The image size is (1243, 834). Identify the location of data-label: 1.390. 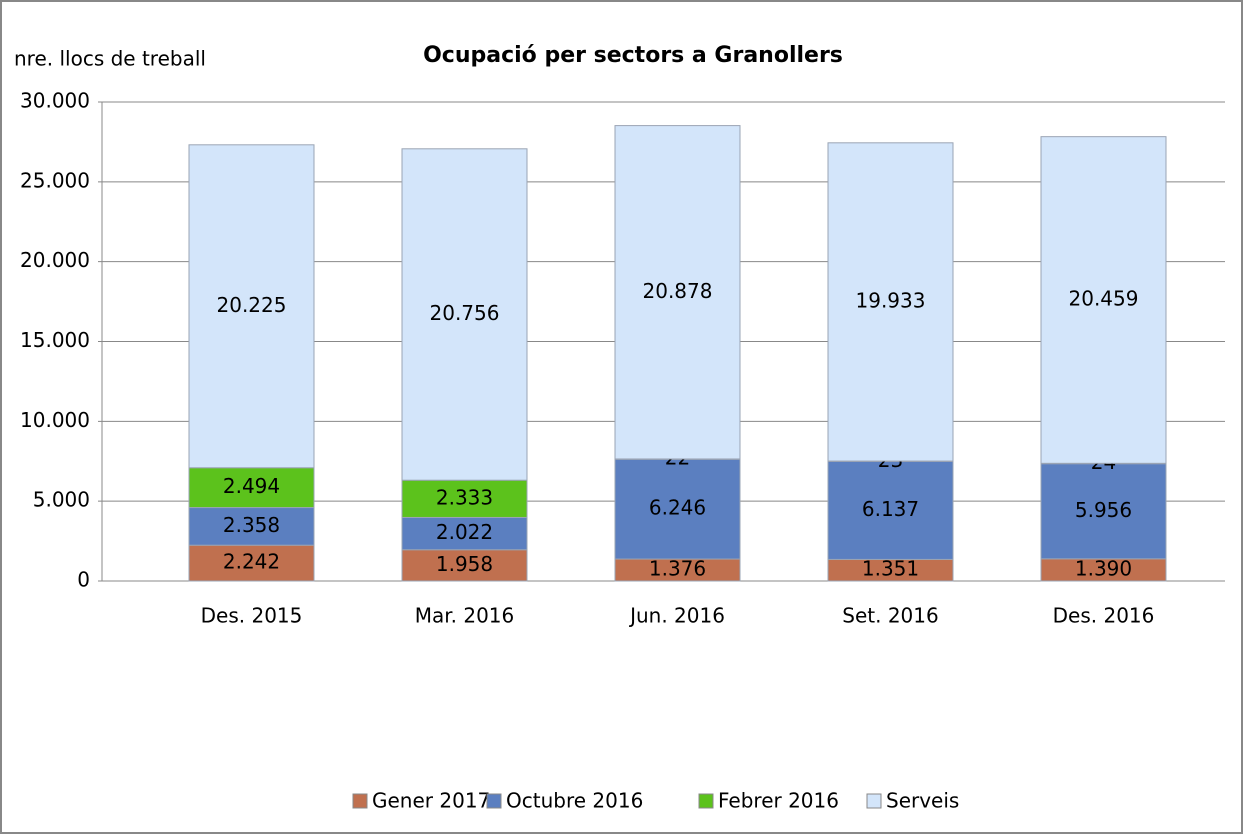
(1103, 568).